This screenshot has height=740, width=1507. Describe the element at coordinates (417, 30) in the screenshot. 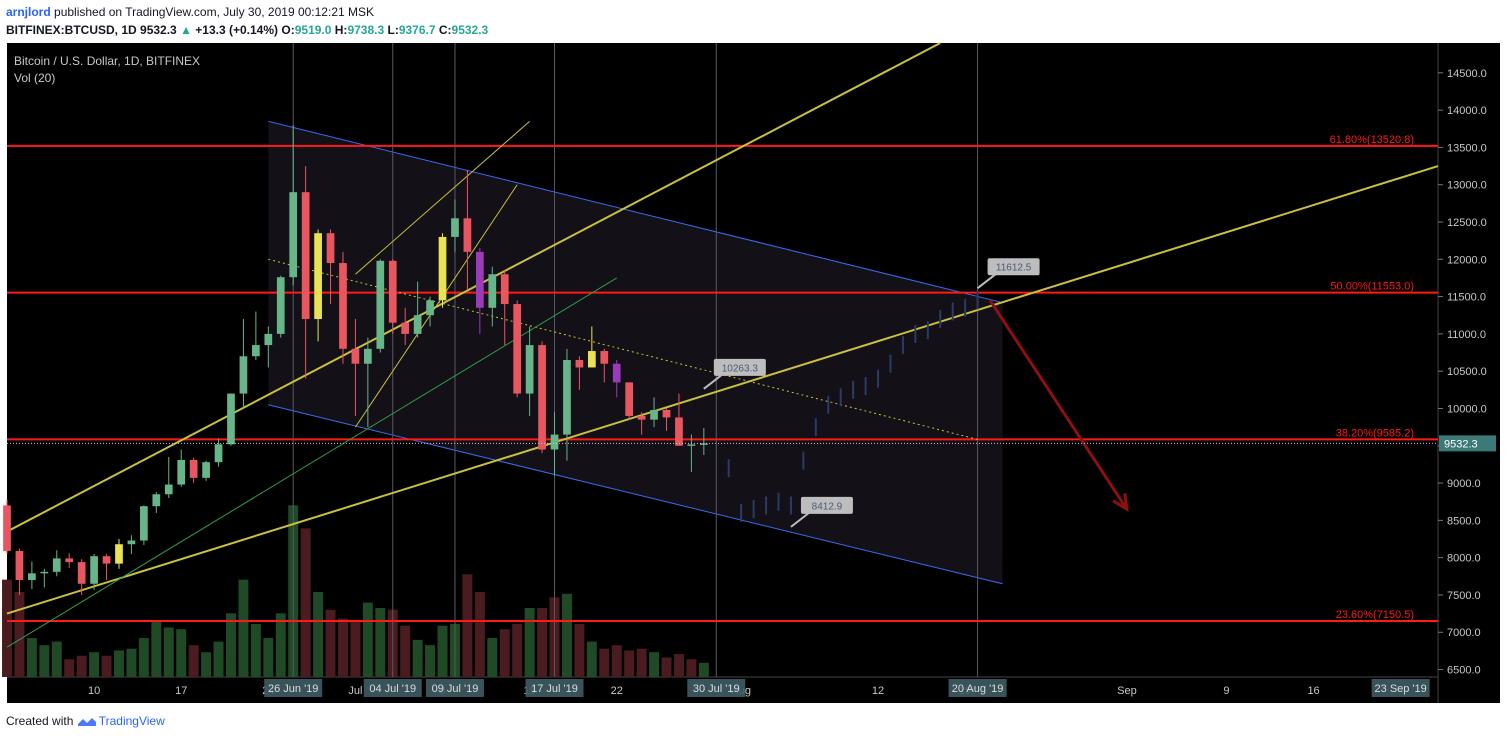

I see `low-value: 9376.7` at that location.